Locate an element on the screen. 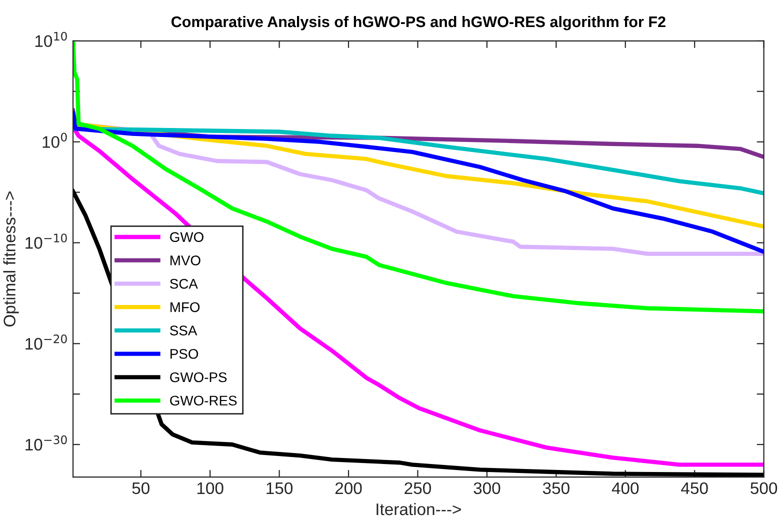 The image size is (781, 525). x-tick-label: 100 is located at coordinates (210, 488).